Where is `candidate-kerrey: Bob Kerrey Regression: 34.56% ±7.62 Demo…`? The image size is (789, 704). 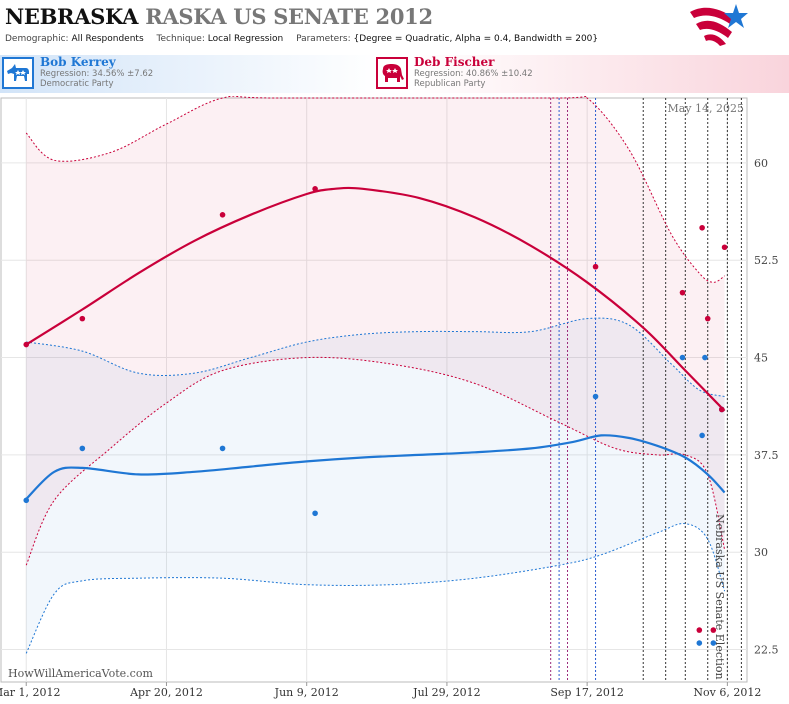
candidate-kerrey: Bob Kerrey Regression: 34.56% ±7.62 Demo… is located at coordinates (152, 74).